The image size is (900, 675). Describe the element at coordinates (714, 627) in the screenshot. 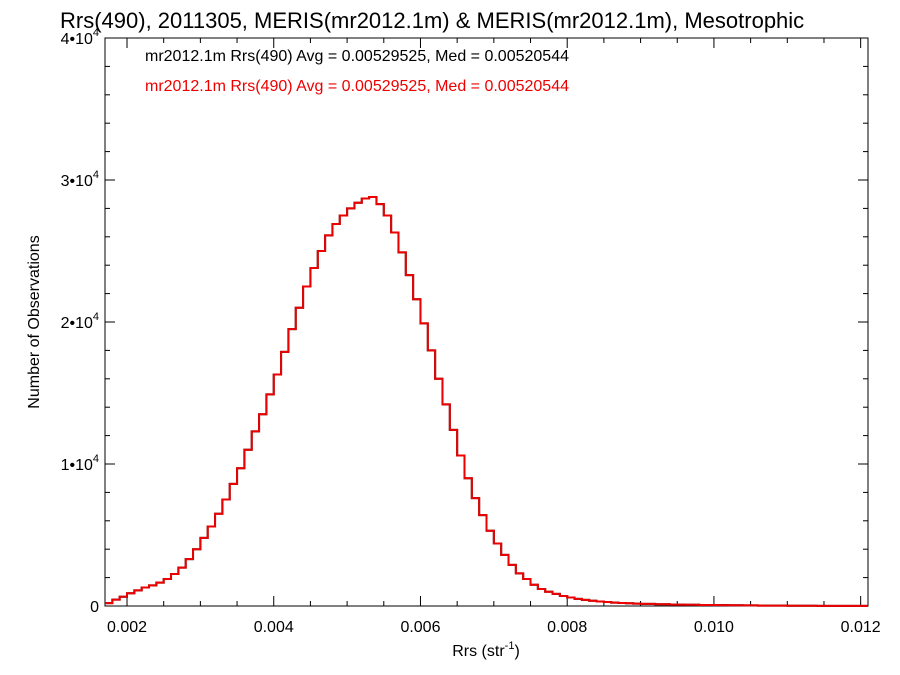

I see `x-tick-label-4: 0.010` at that location.